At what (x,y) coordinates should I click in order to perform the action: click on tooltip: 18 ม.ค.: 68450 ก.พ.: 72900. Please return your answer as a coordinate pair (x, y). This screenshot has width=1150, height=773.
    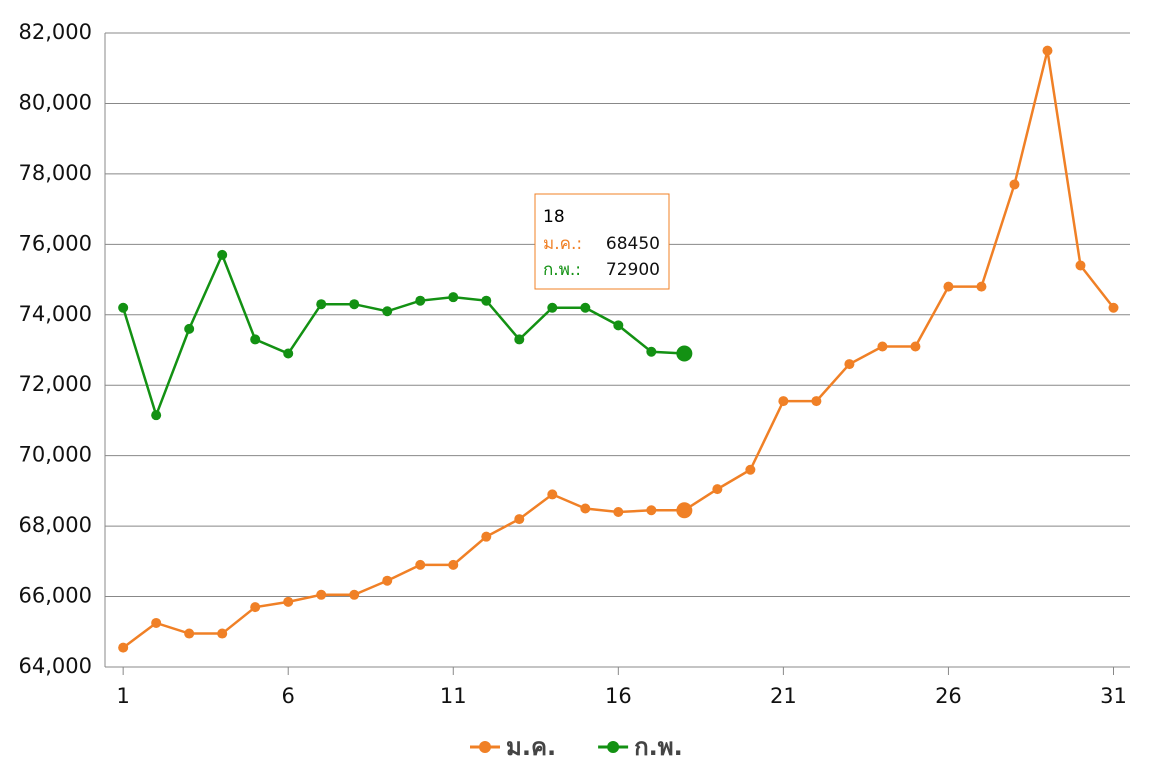
    Looking at the image, I should click on (602, 241).